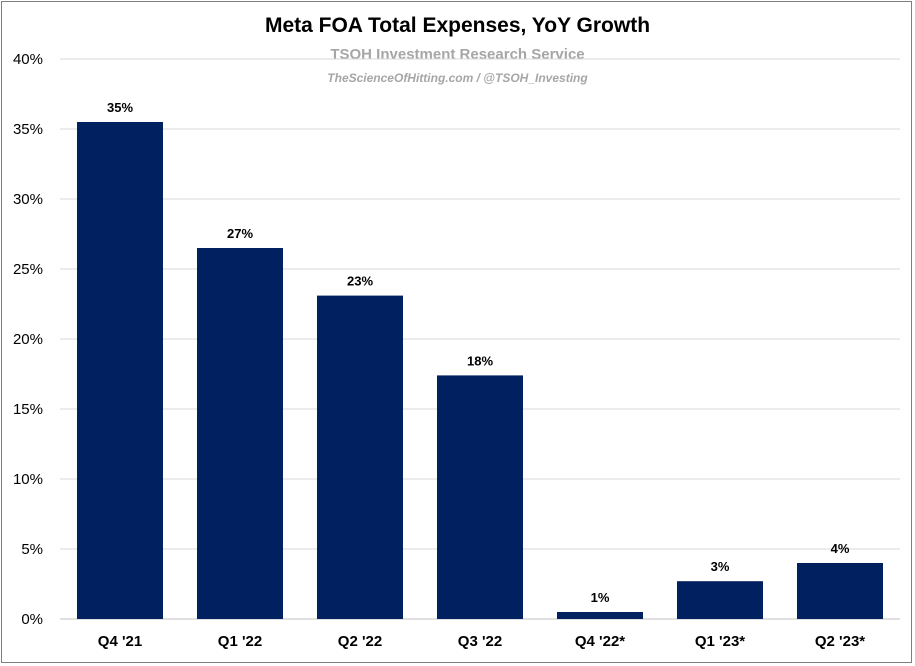 Image resolution: width=915 pixels, height=666 pixels. I want to click on y-tick-label: 35%, so click(28, 129).